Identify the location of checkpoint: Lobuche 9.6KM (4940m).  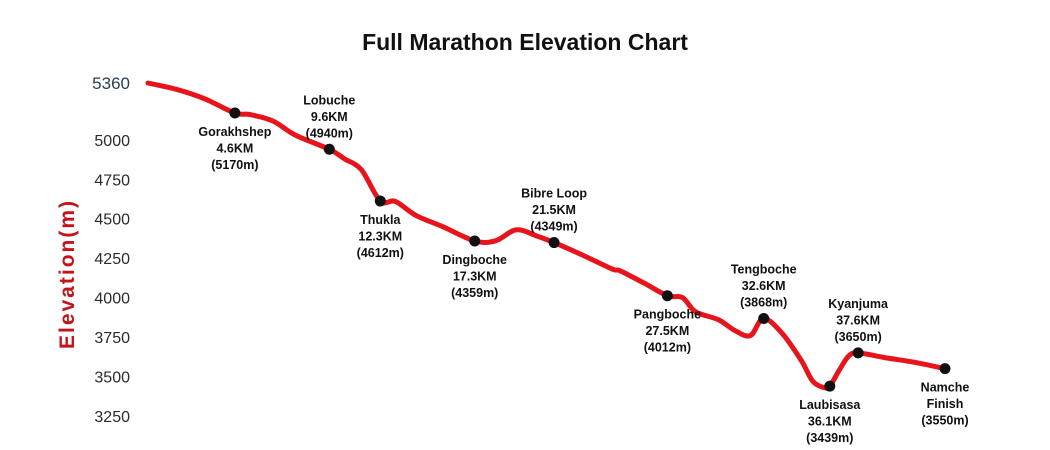
(329, 124).